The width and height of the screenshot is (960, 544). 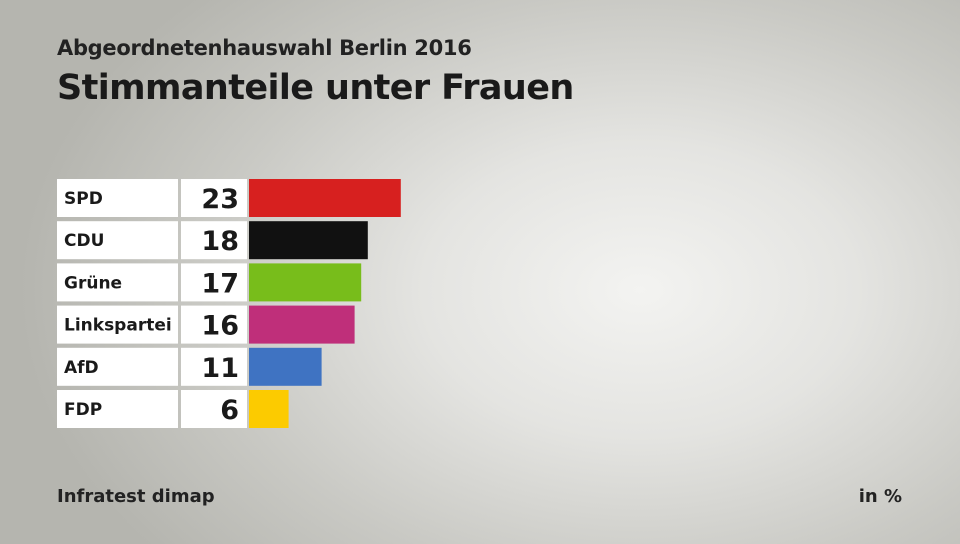 What do you see at coordinates (229, 410) in the screenshot?
I see `value-label: 6` at bounding box center [229, 410].